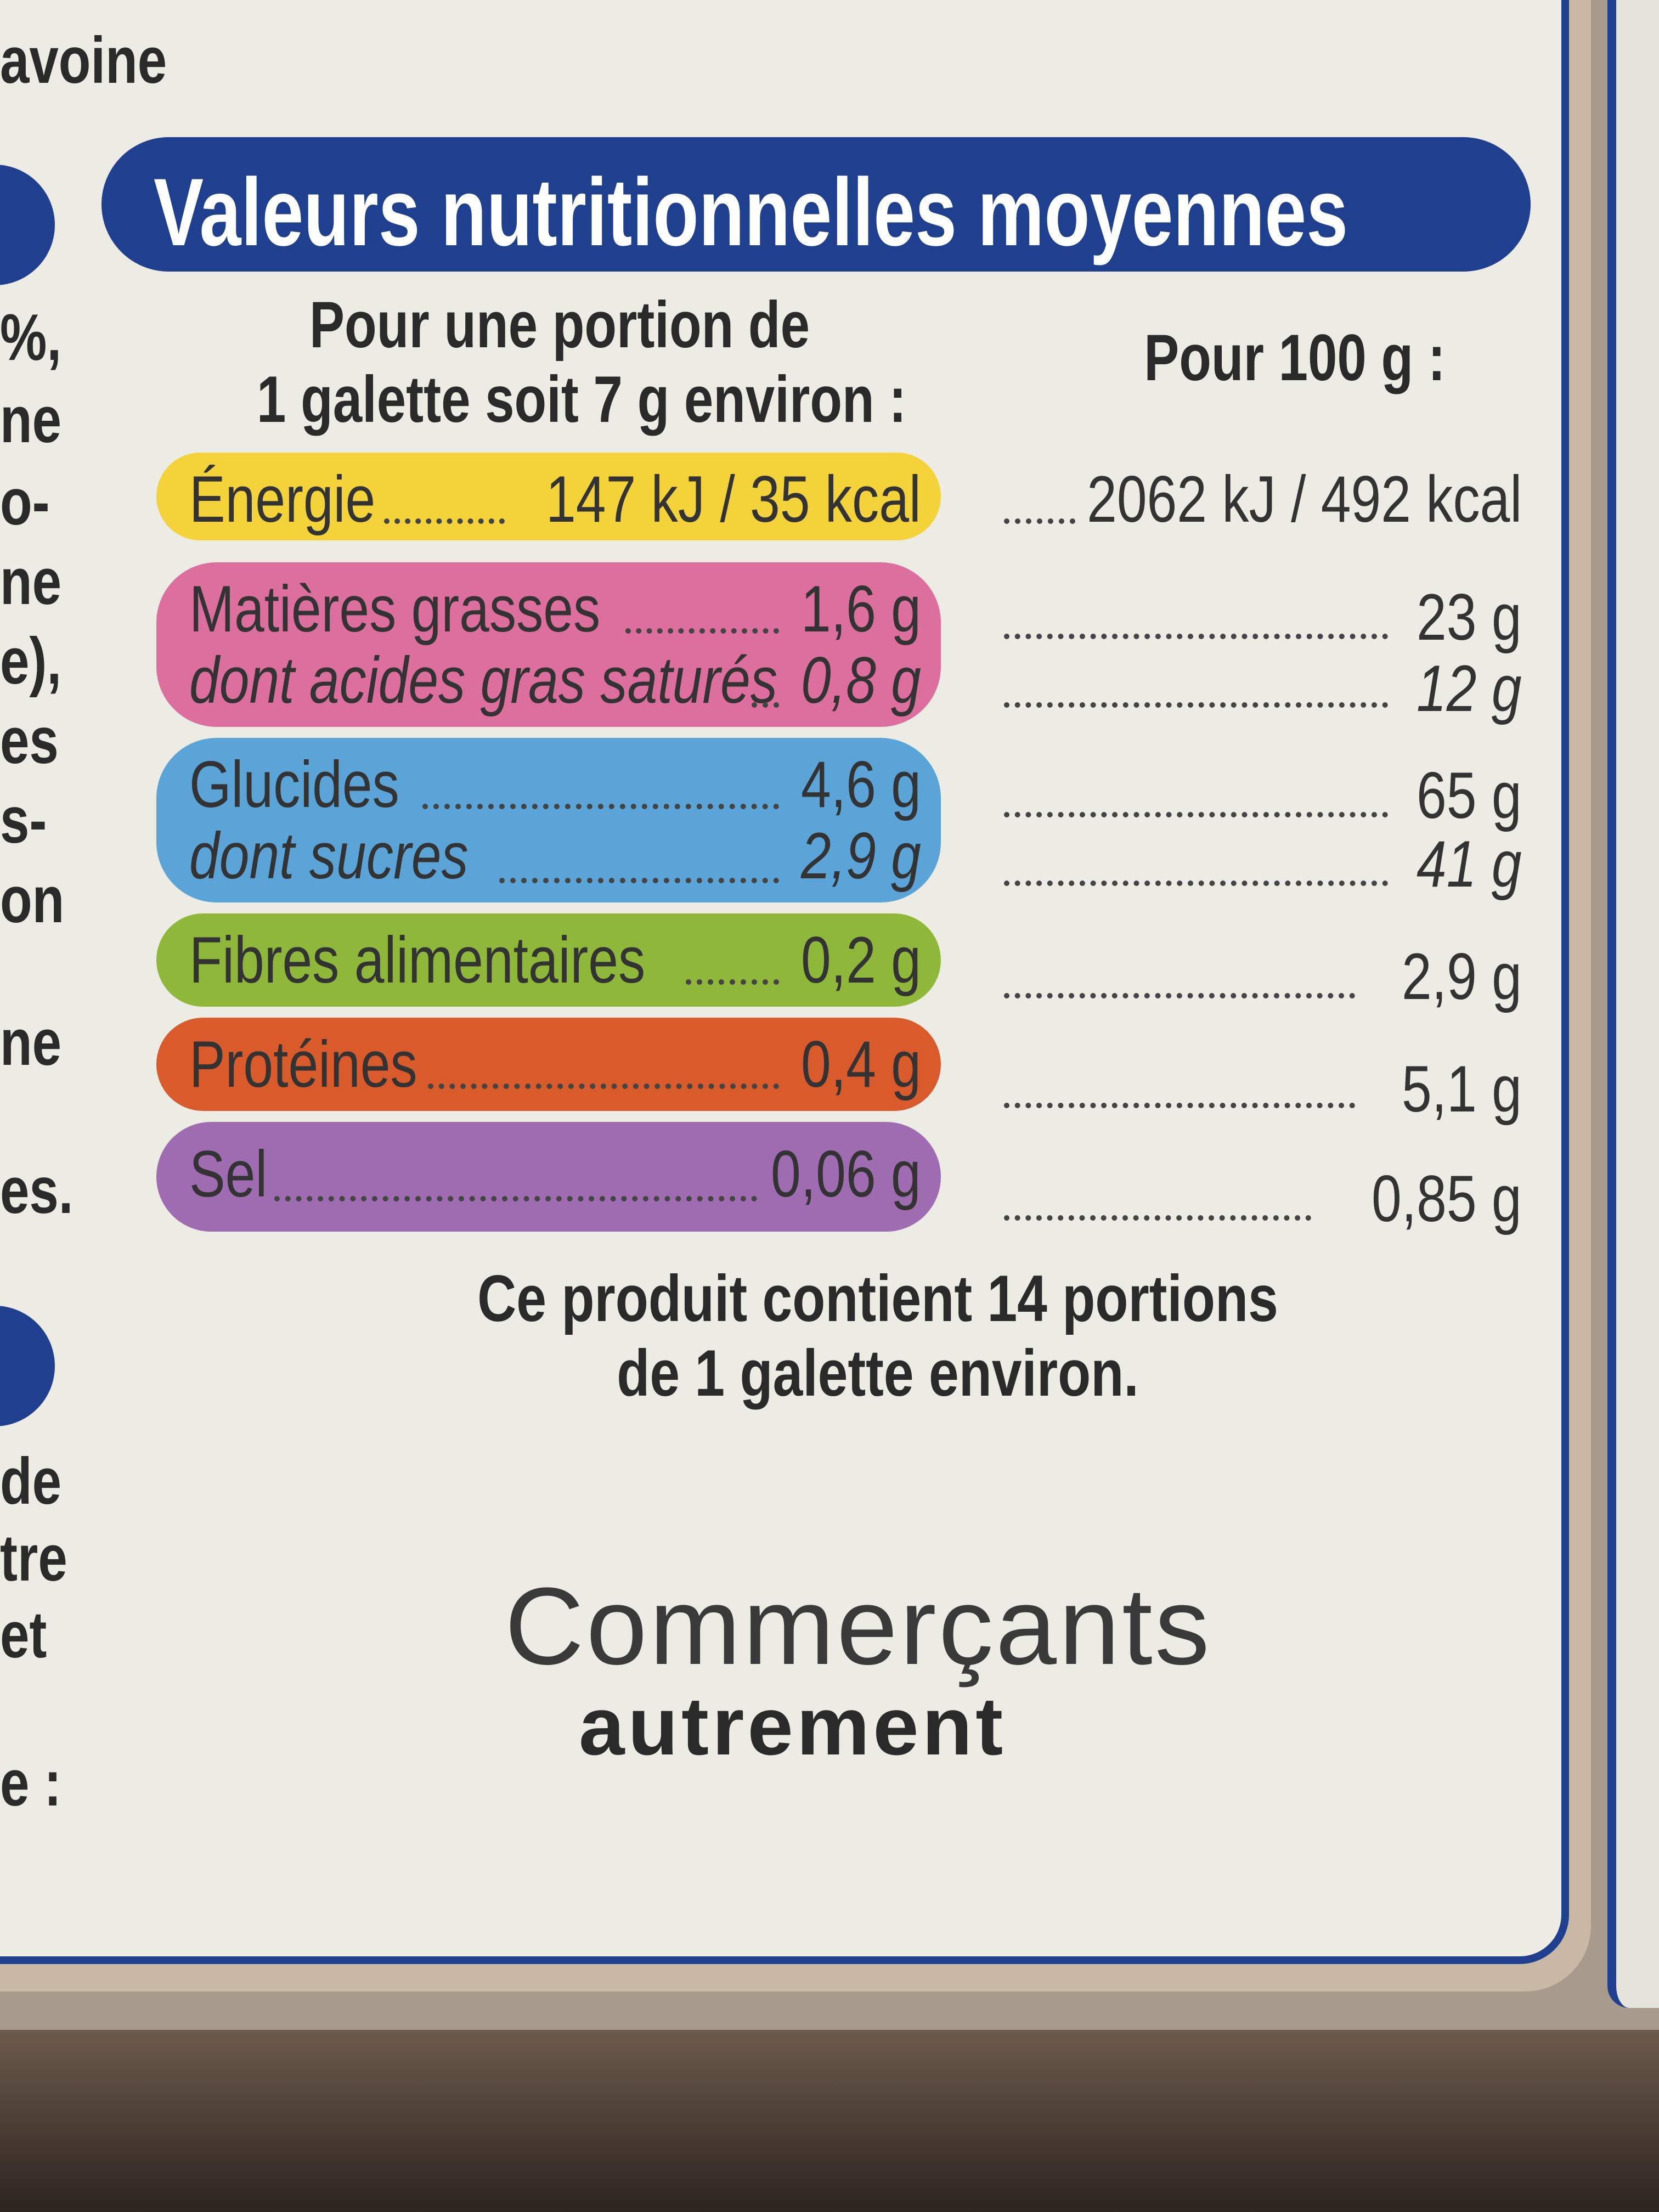 This screenshot has height=2212, width=1659. Describe the element at coordinates (329, 856) in the screenshot. I see `sugars-label: dont sucres` at that location.